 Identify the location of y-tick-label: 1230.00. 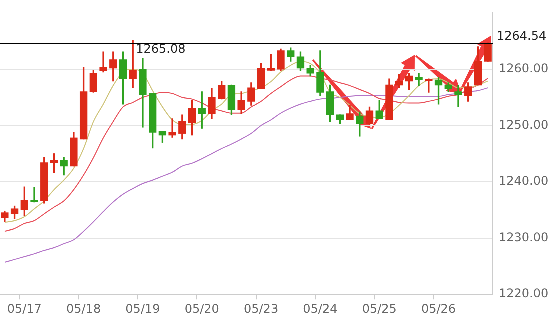
(524, 237).